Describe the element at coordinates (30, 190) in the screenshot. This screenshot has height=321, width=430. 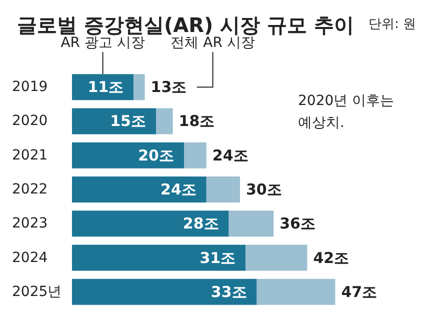
I see `y-tick-label: 2022` at that location.